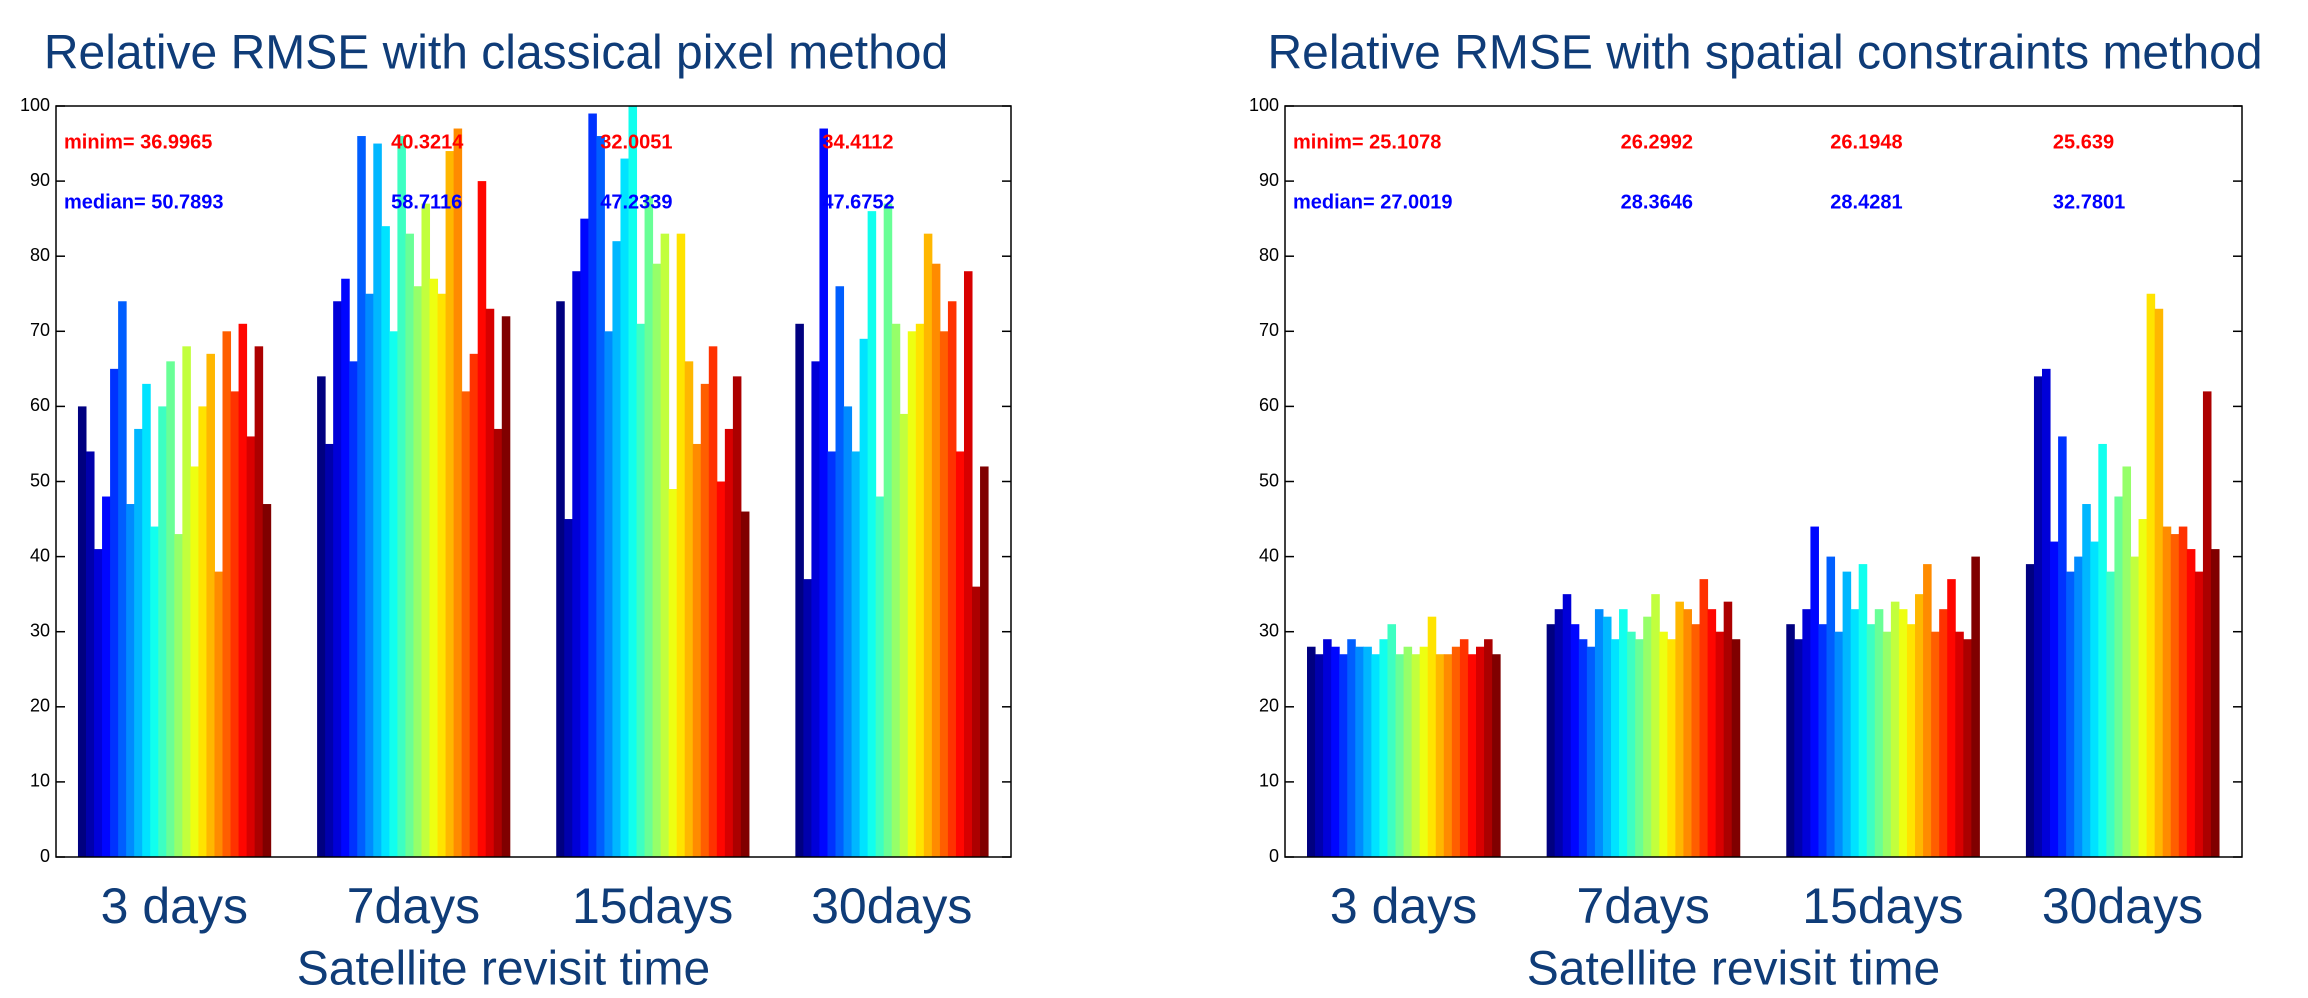 The width and height of the screenshot is (2308, 998). Describe the element at coordinates (1657, 142) in the screenshot. I see `annotation: 26.2992` at that location.